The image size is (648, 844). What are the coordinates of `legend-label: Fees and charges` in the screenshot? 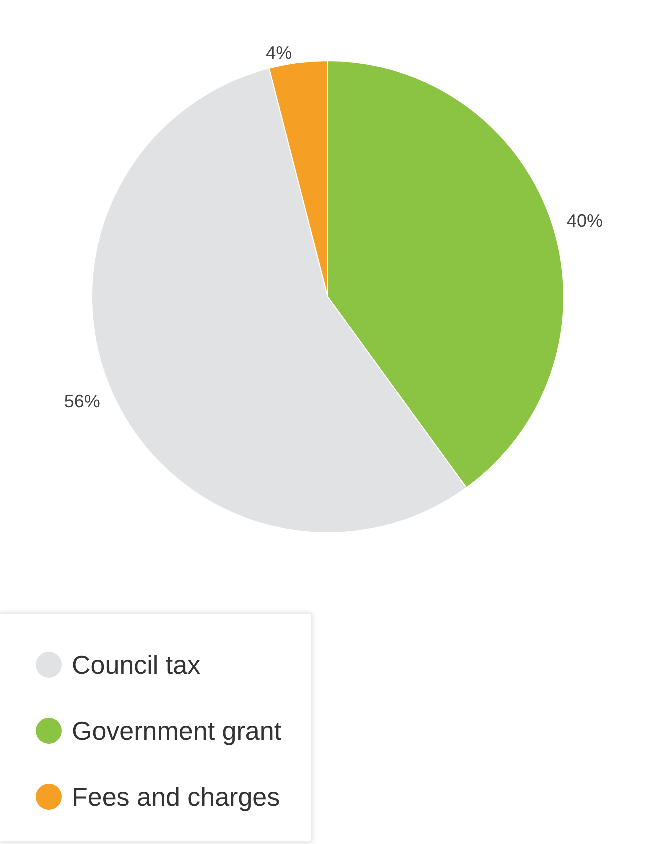 It's located at (176, 797).